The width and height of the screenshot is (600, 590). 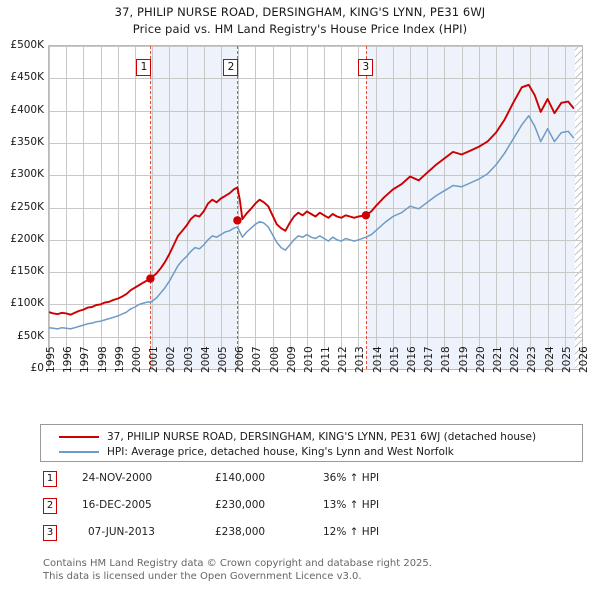 What do you see at coordinates (427, 207) in the screenshot?
I see `gridline-v-2017` at bounding box center [427, 207].